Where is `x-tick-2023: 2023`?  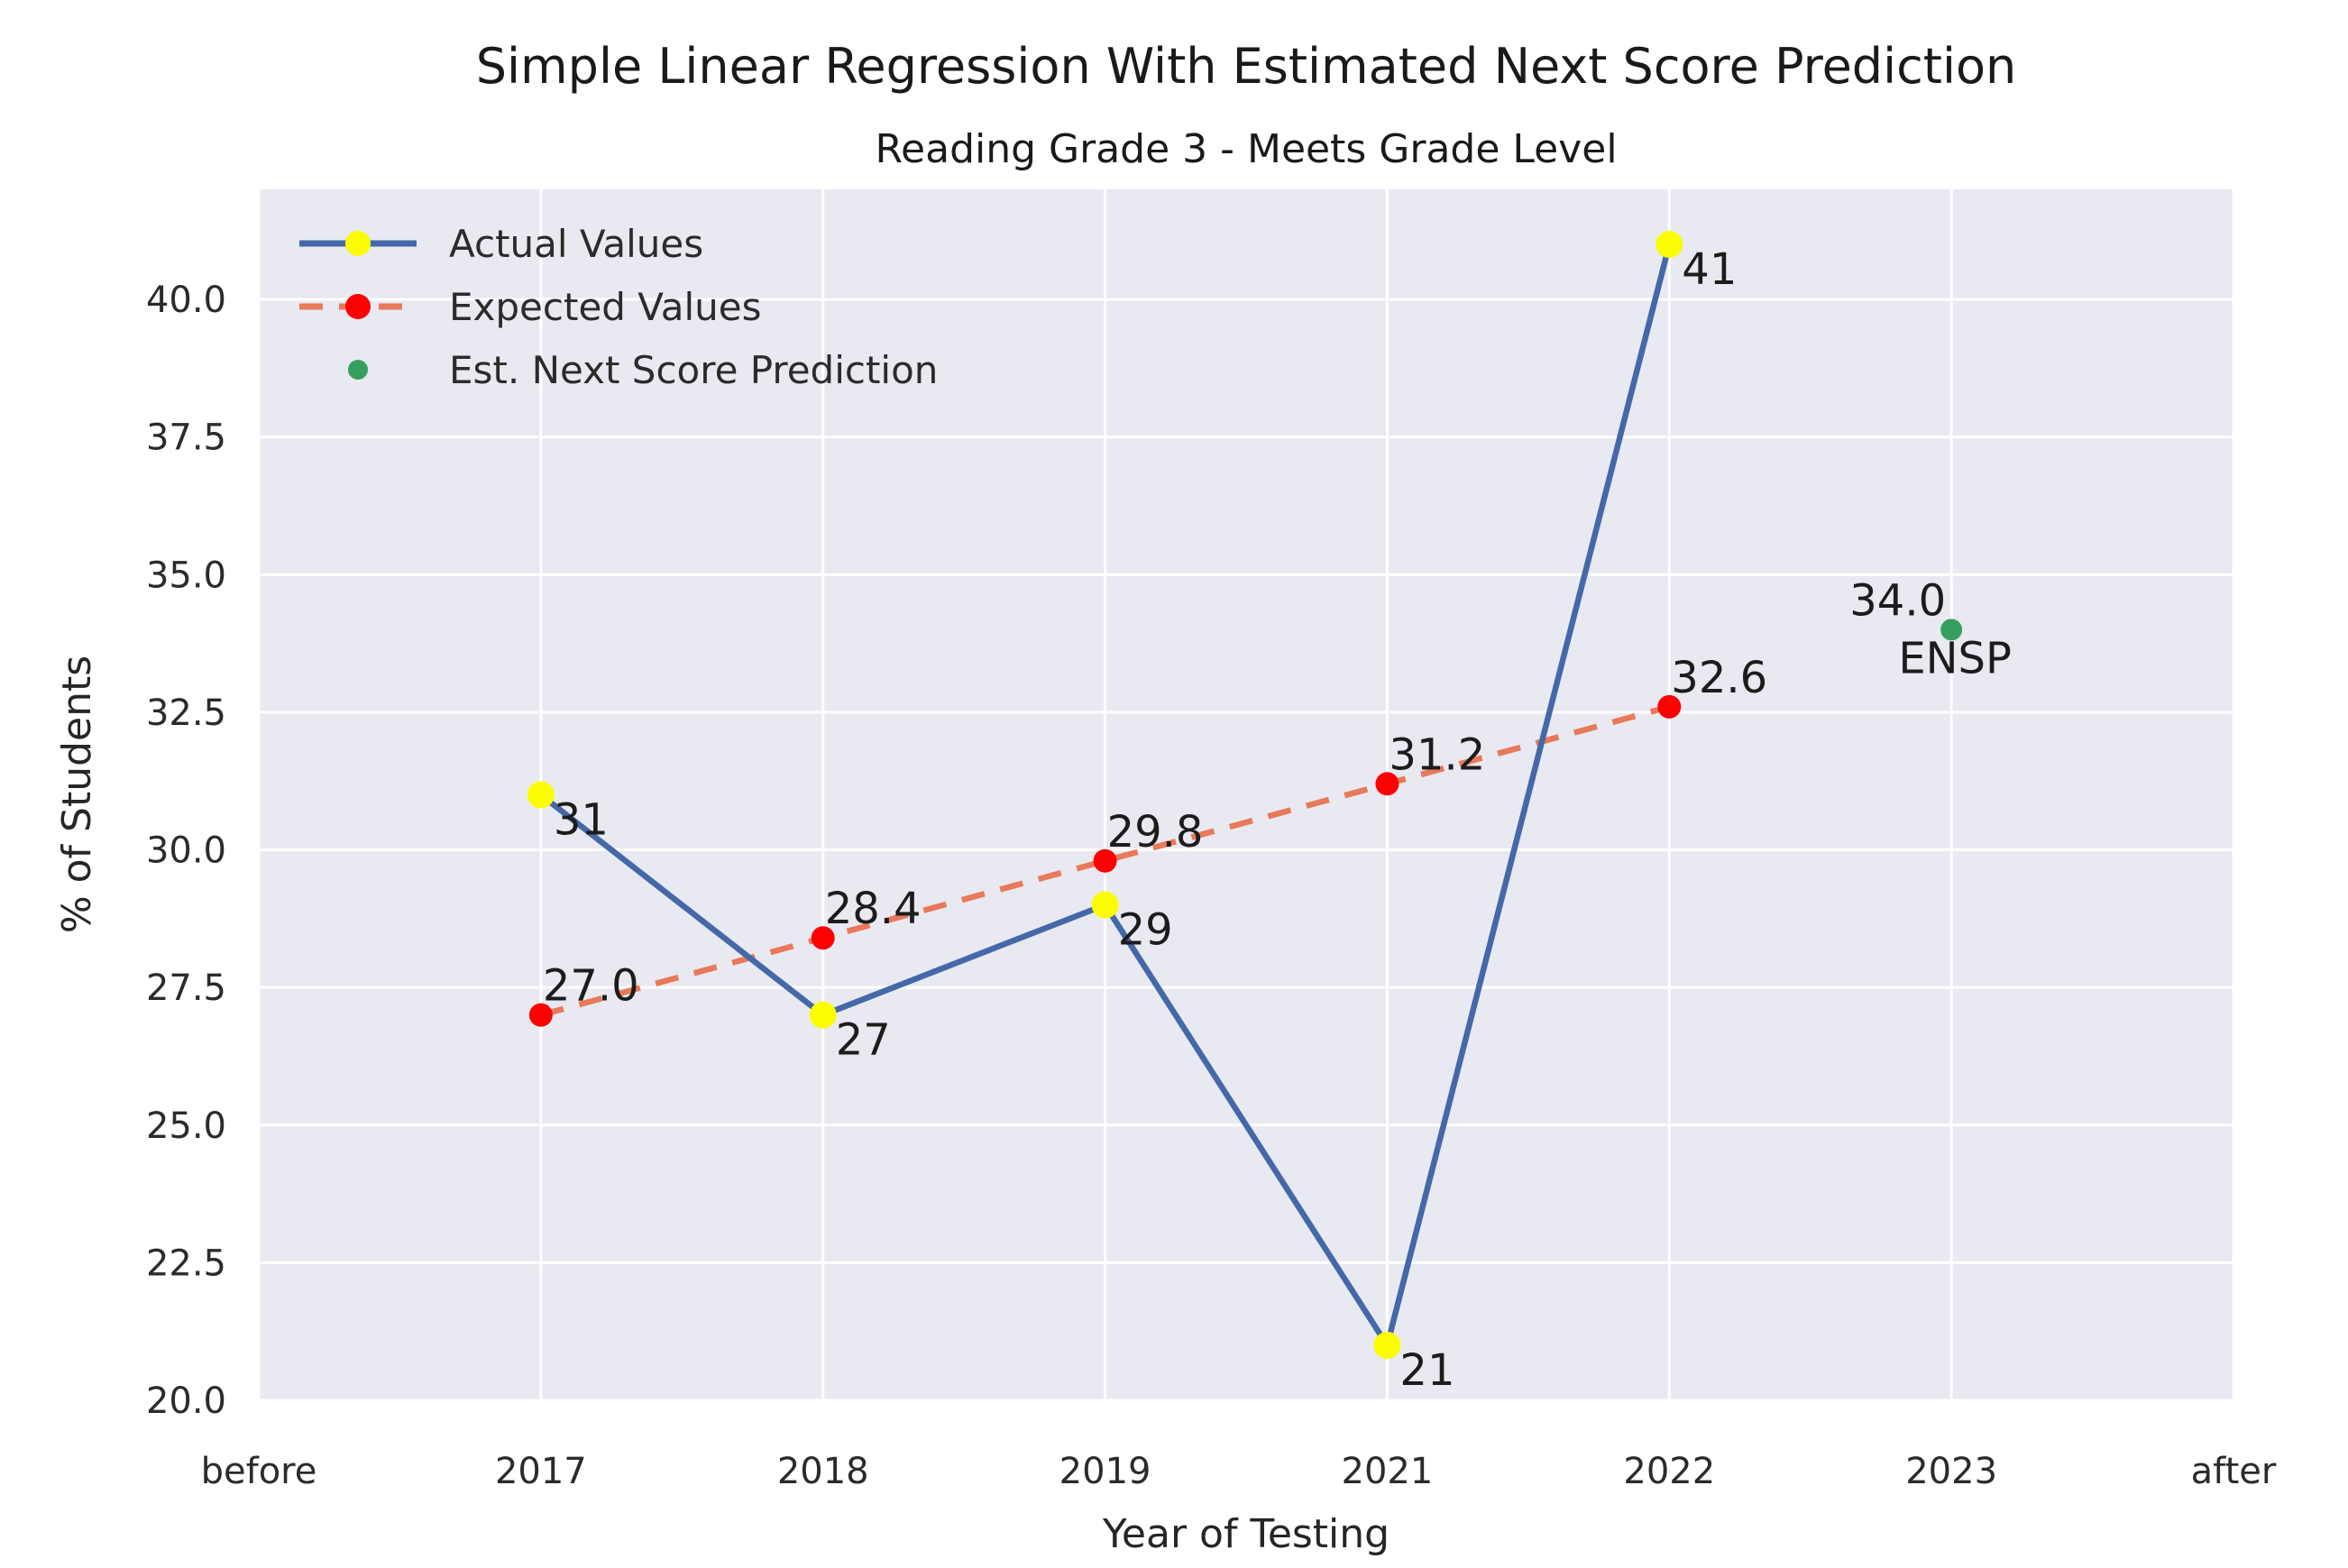 x-tick-2023: 2023 is located at coordinates (1951, 1471).